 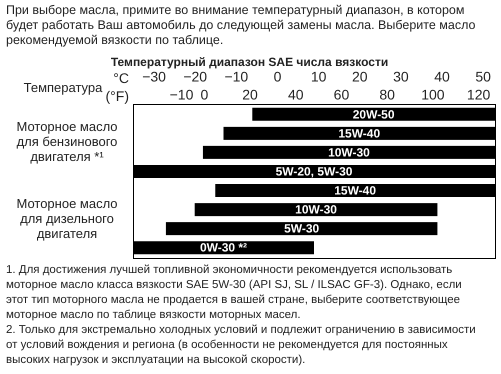 What do you see at coordinates (234, 292) in the screenshot?
I see `text: 1. Для достижения лучшей топливной экономичности рекомендуется использовать моторное масло класса вязкости SAE 5W-30 (API SJ, SL / ILSAC GF-3). Однако, если этот тип моторного масла не продается в вашей стране, выберите соответствующее моторное масло по таблице вязкости моторных масел.` at bounding box center [234, 292].